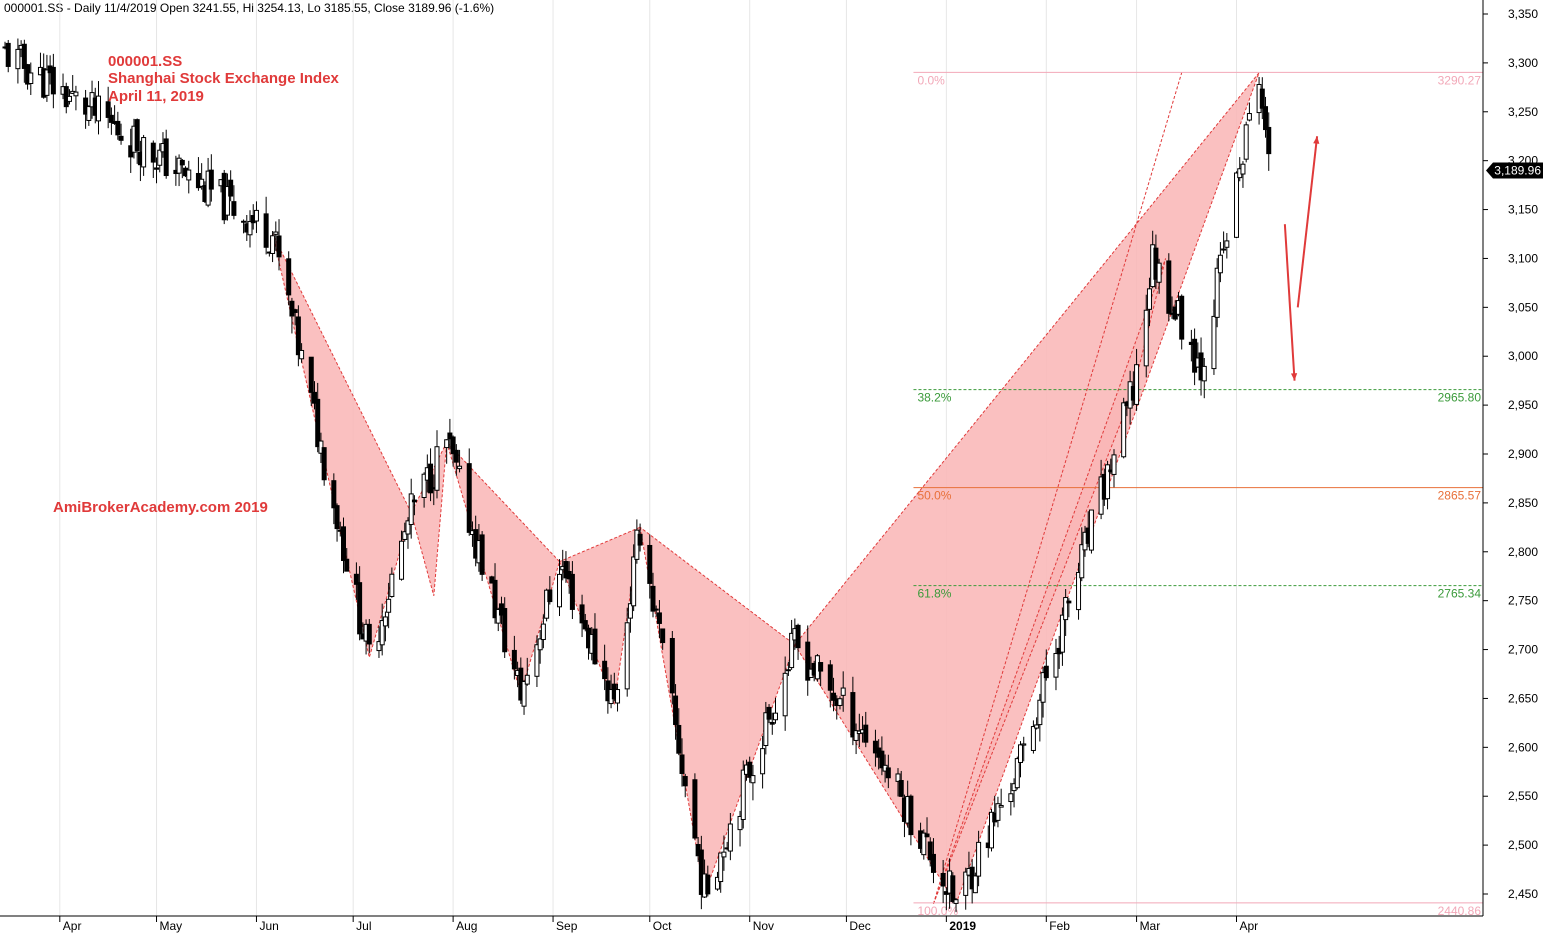 Image resolution: width=1544 pixels, height=934 pixels. I want to click on price-tick-label: 2,800, so click(1523, 552).